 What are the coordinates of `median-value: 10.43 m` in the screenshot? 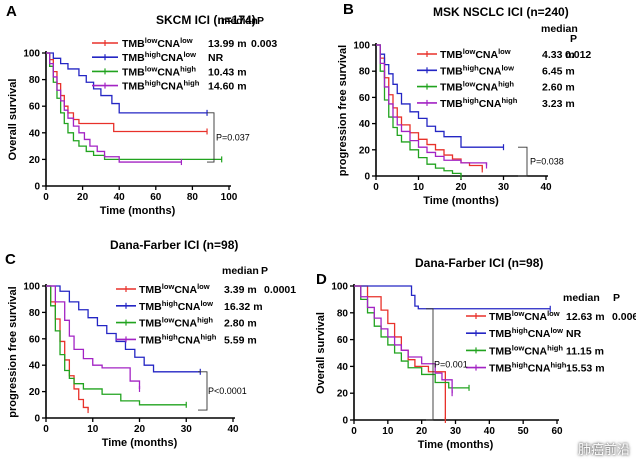 It's located at (227, 72).